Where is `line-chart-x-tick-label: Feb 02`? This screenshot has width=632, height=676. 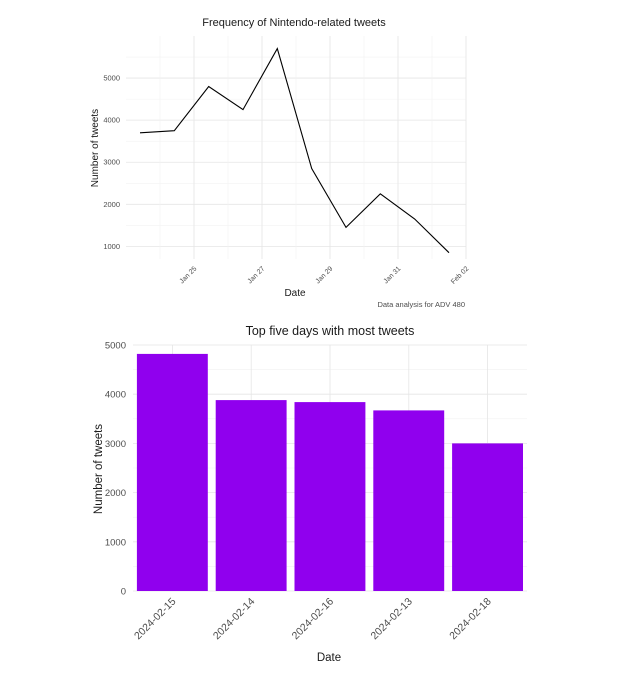 line-chart-x-tick-label: Feb 02 is located at coordinates (460, 275).